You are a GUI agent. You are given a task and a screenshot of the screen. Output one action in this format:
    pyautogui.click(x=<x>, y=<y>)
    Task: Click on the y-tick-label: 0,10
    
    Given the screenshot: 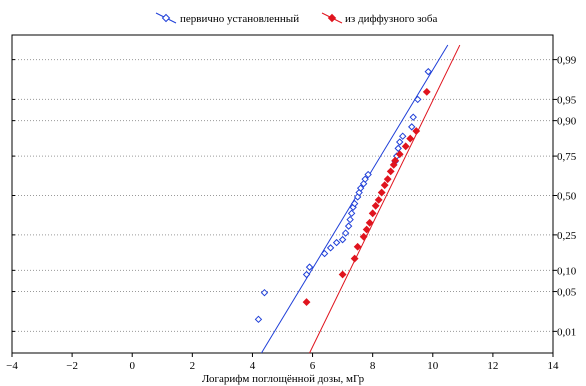 What is the action you would take?
    pyautogui.click(x=567, y=271)
    